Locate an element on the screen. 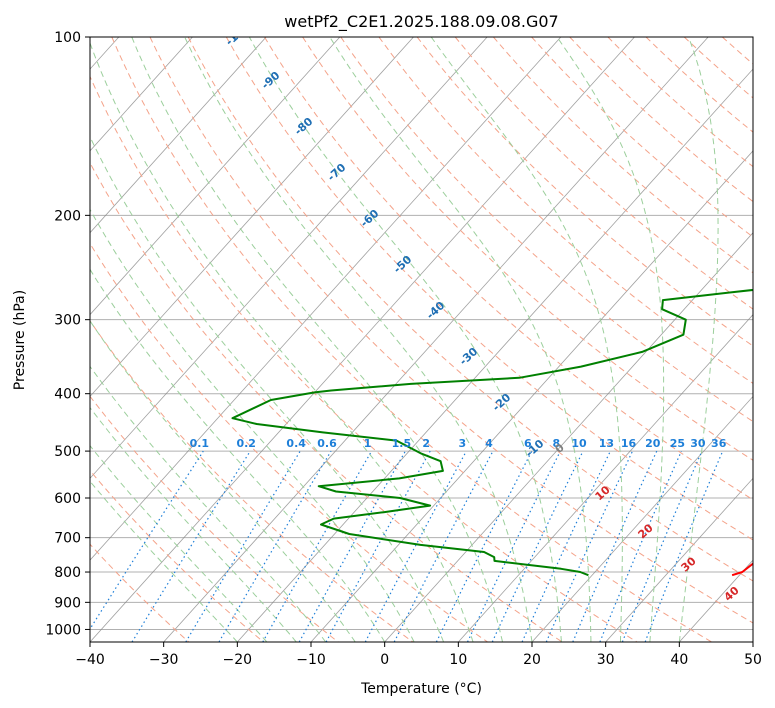  x-axis-ticks: −40 −30 −20 −10 0 10 20 30 40 50 is located at coordinates (418, 655).